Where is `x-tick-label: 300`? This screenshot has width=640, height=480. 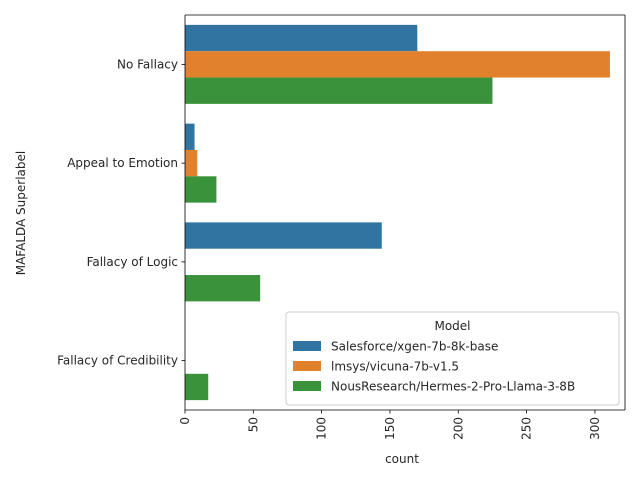
x-tick-label: 300 is located at coordinates (595, 428).